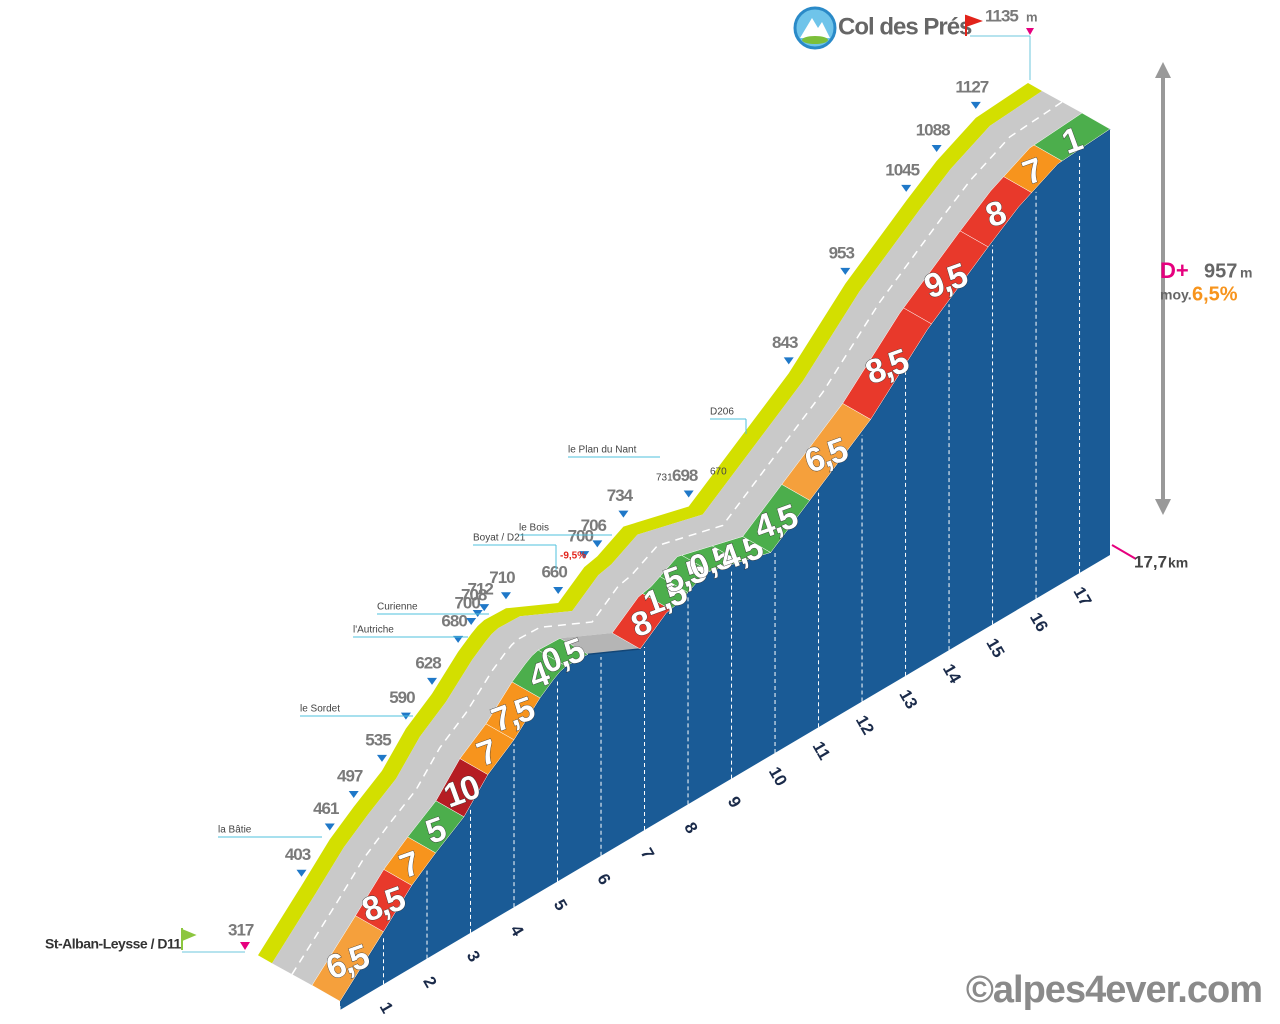  Describe the element at coordinates (350, 775) in the screenshot. I see `altitude-label: 497` at that location.